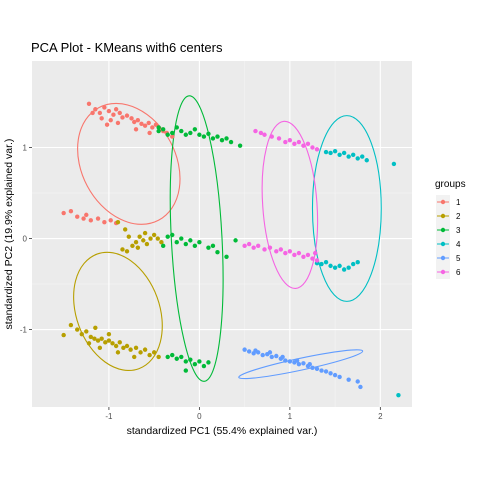 The width and height of the screenshot is (480, 480). I want to click on y-axis-title: standardized PC2 (19.9% explained var.), so click(9, 234).